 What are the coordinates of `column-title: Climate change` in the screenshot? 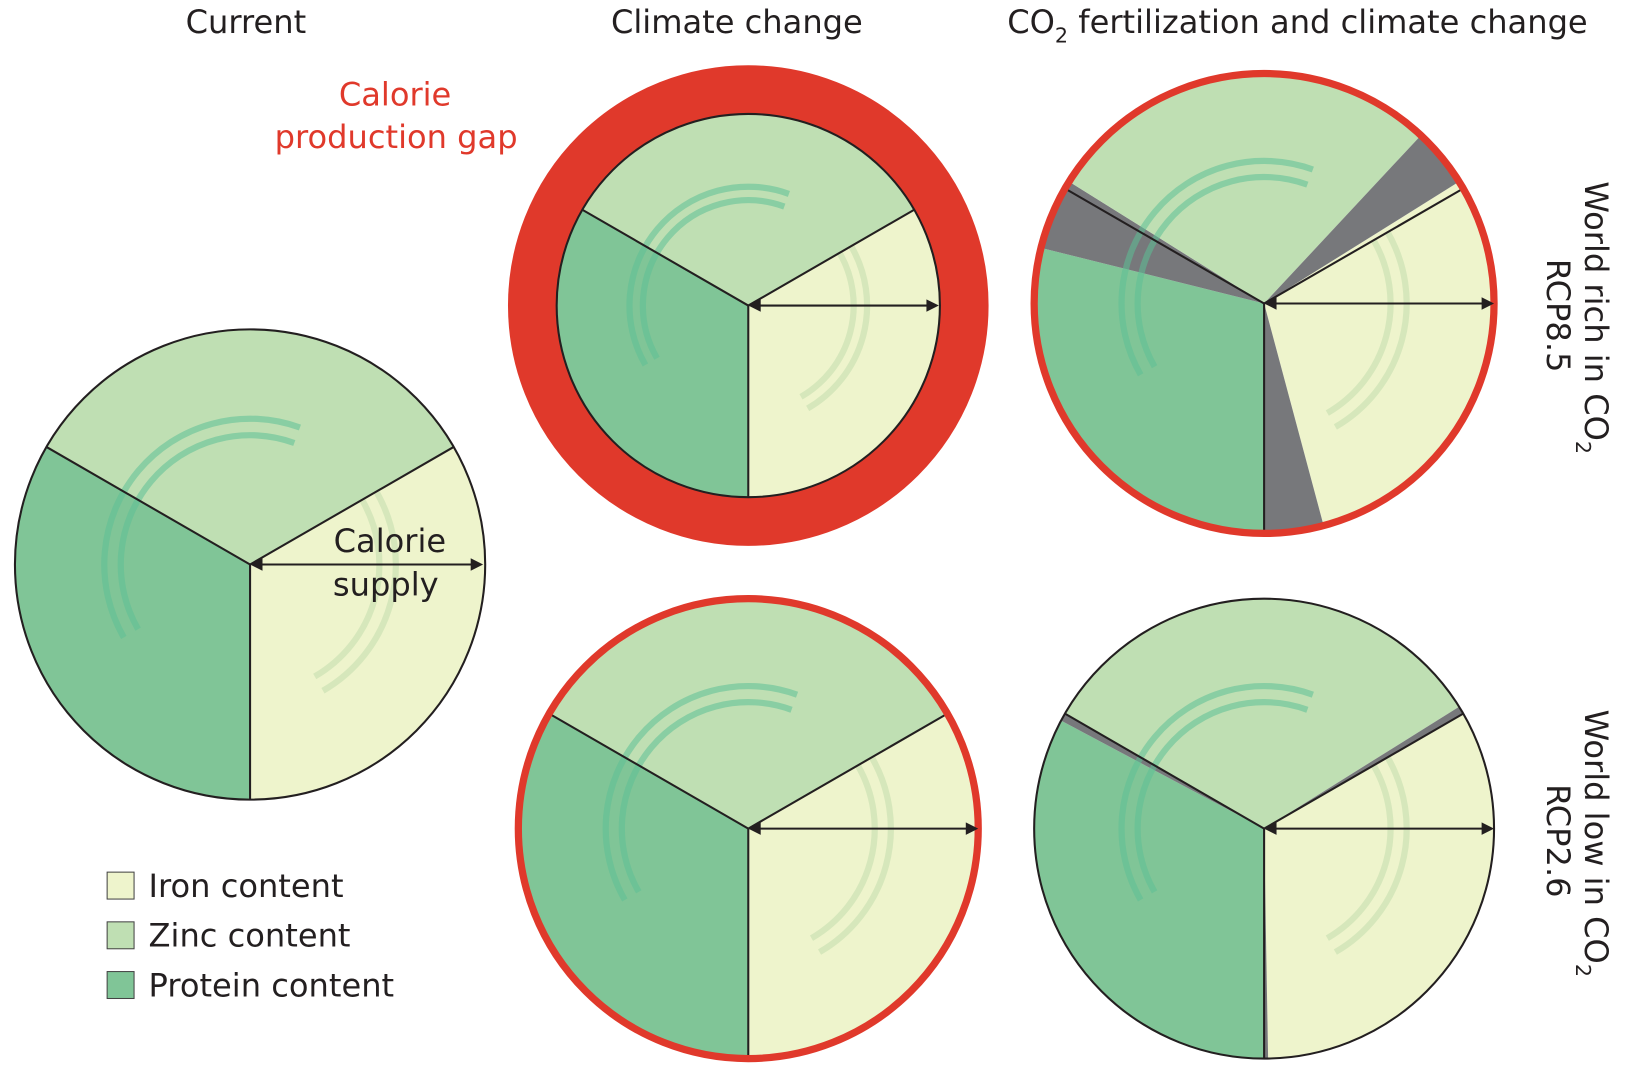 It's located at (737, 22).